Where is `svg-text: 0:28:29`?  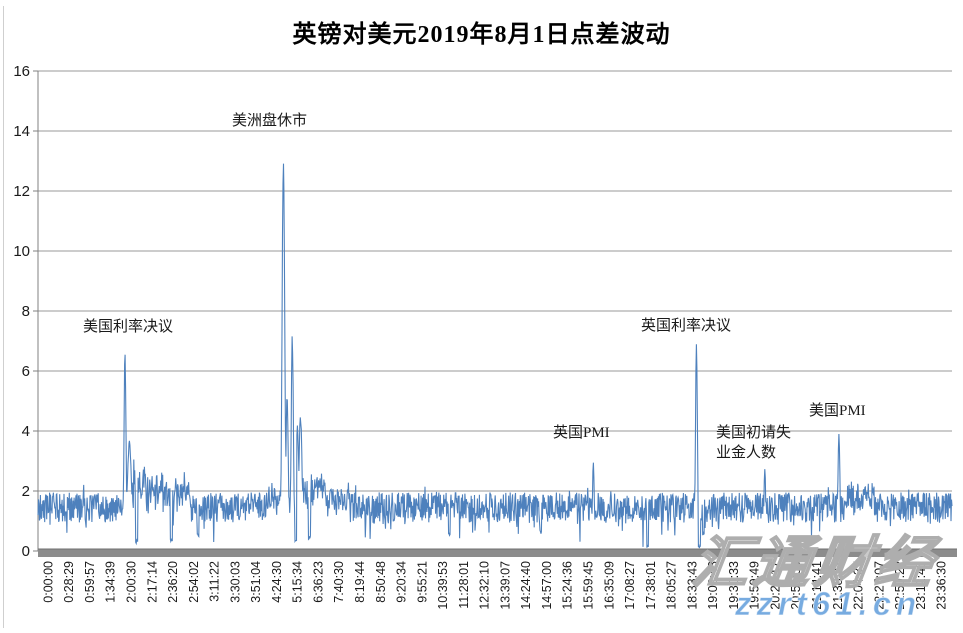
svg-text: 0:28:29 is located at coordinates (69, 582).